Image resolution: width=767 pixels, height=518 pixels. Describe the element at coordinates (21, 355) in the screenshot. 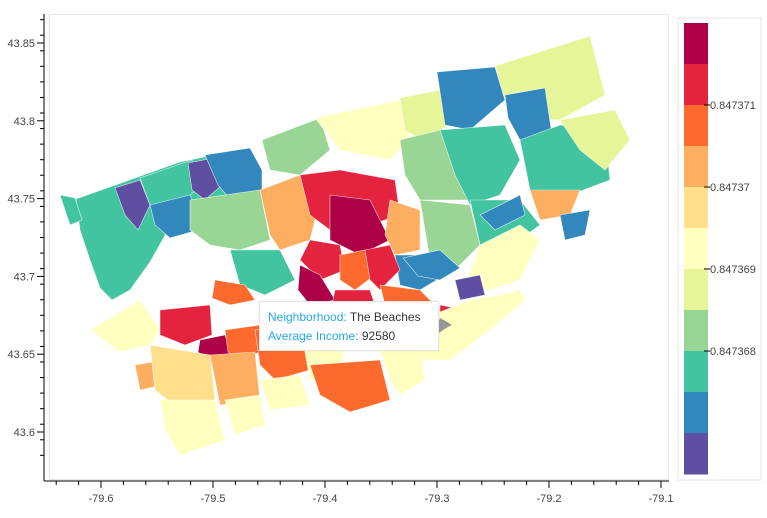

I see `y-tick-label: 43.65` at that location.